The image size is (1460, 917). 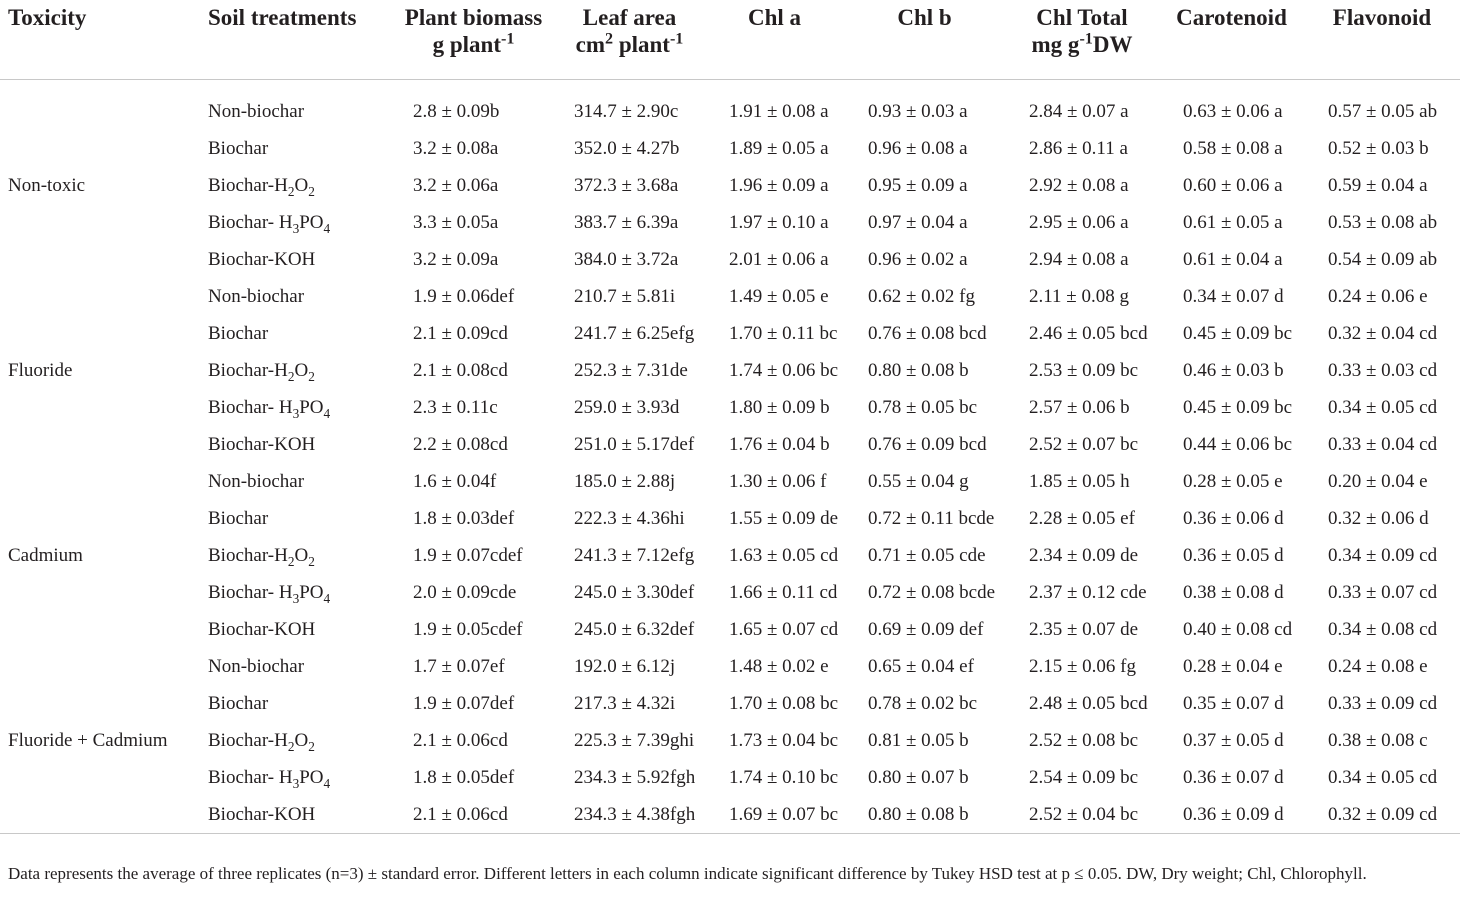 What do you see at coordinates (779, 185) in the screenshot?
I see `cell-chl-a: 1.96 ± 0.09 a` at bounding box center [779, 185].